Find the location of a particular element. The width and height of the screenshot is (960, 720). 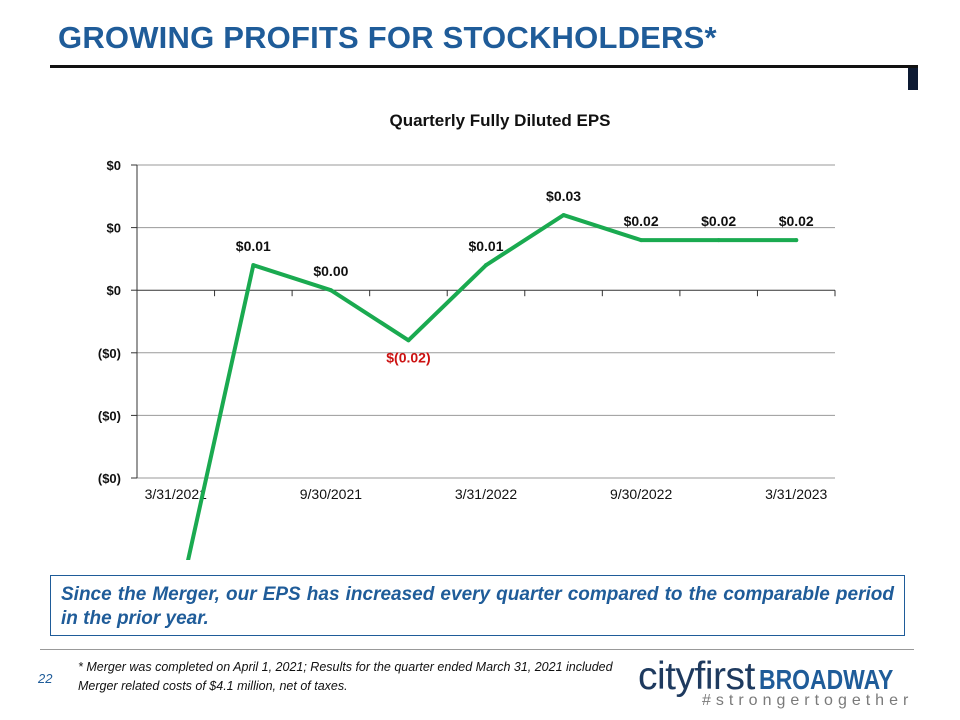

title-divider is located at coordinates (484, 66).